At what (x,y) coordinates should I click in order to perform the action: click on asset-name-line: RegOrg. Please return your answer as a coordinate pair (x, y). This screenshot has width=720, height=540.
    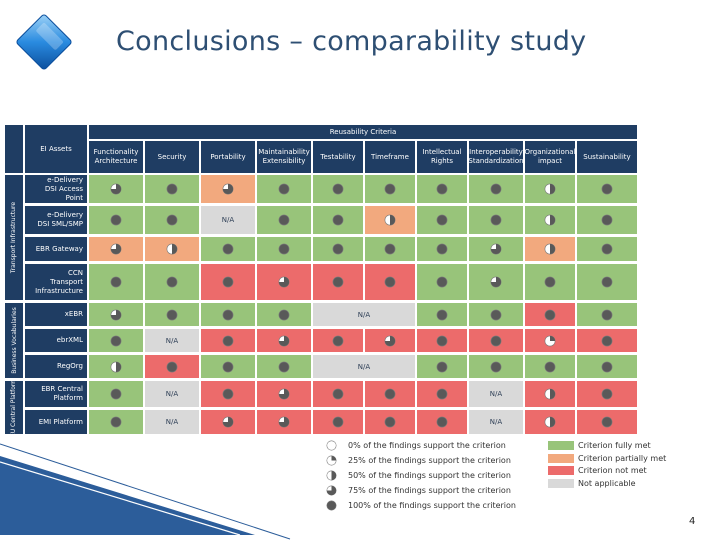
    Looking at the image, I should click on (69, 366).